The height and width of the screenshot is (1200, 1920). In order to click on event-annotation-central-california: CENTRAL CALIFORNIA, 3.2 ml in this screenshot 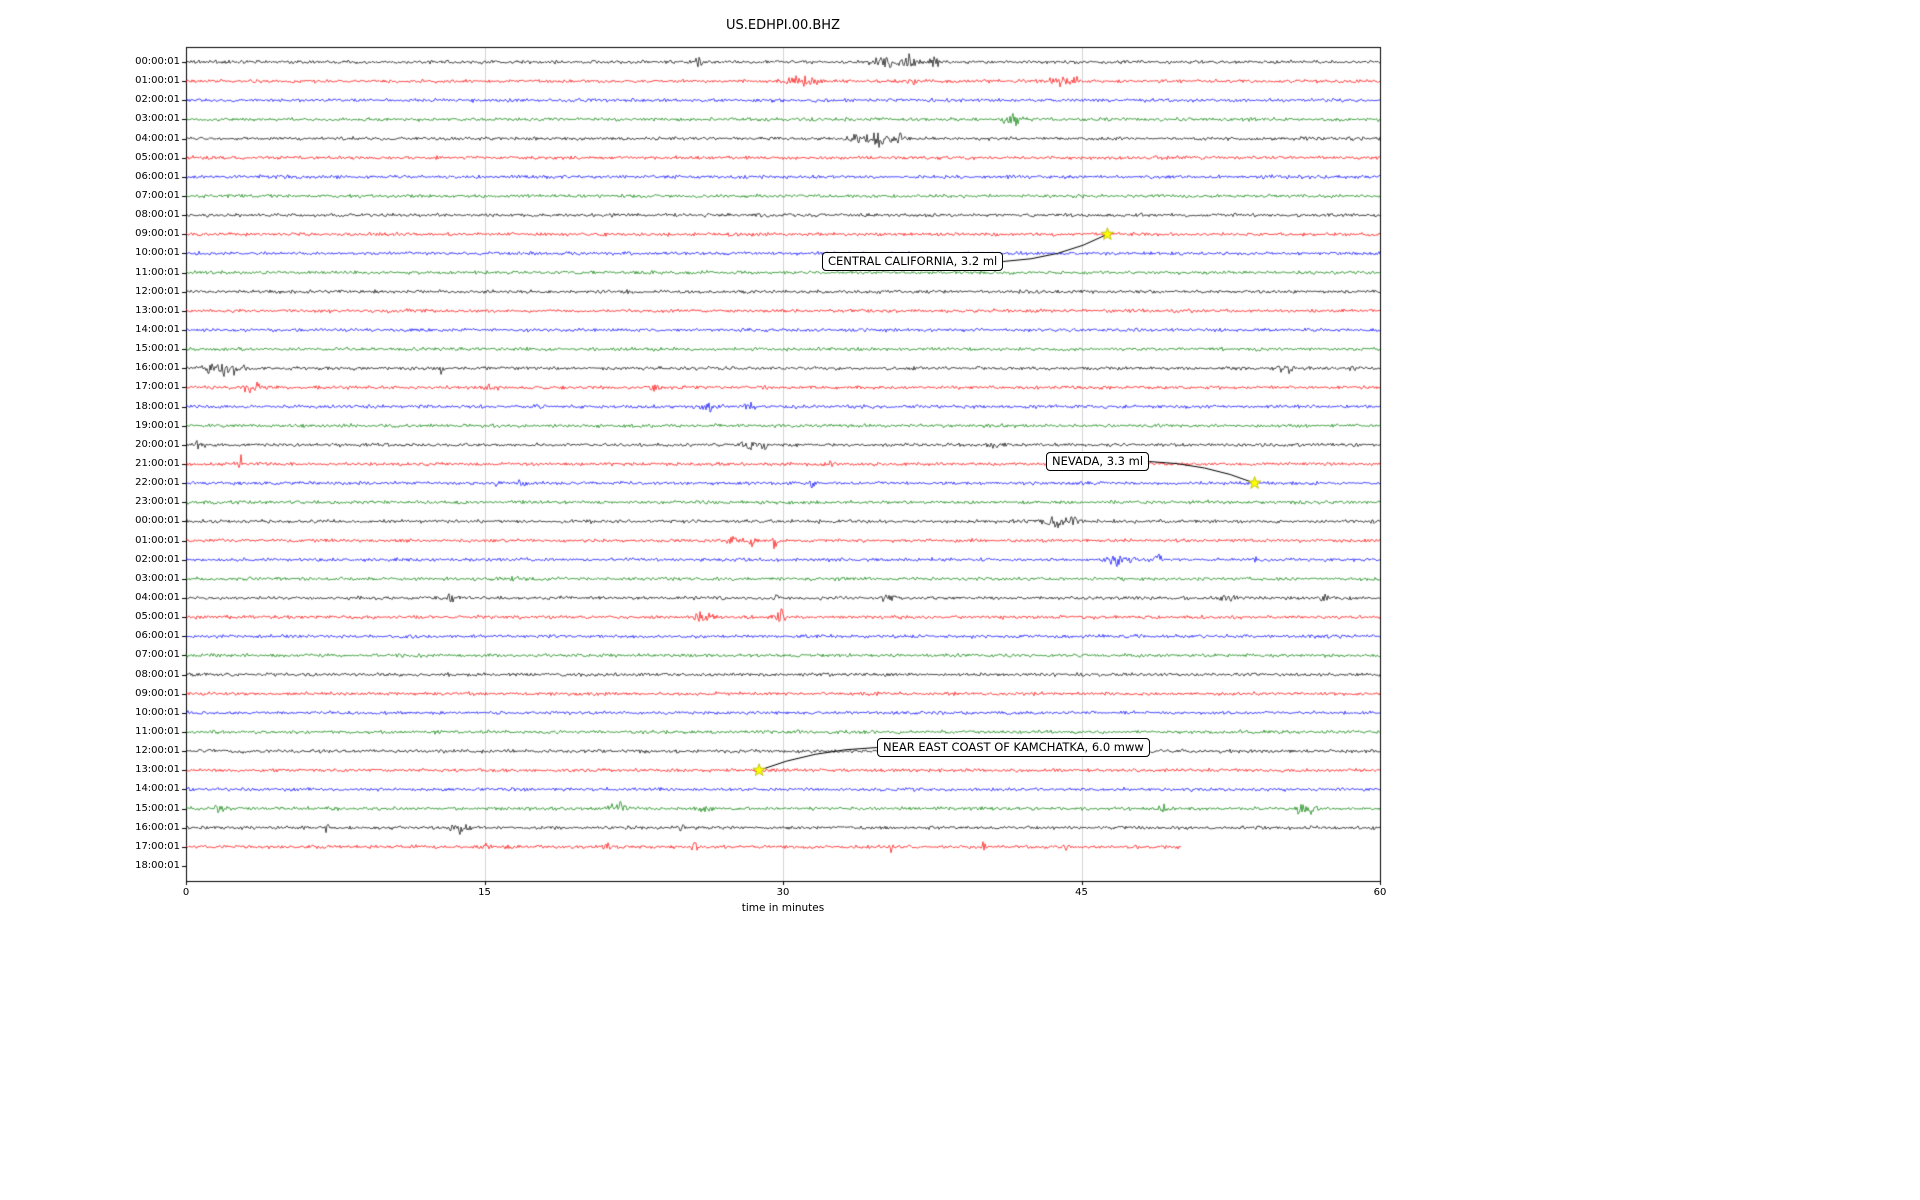, I will do `click(913, 262)`.